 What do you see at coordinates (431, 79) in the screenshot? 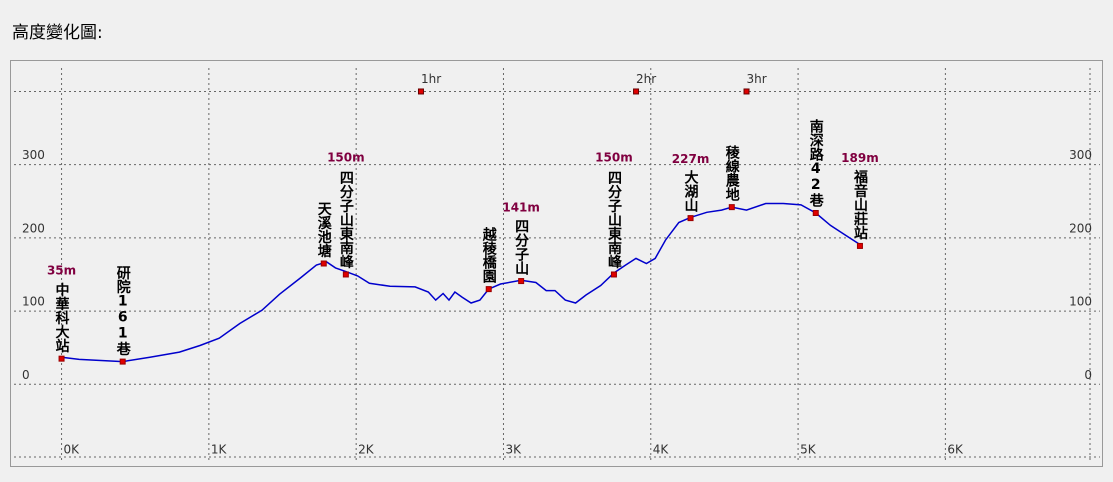
I see `time-label: 1hr` at bounding box center [431, 79].